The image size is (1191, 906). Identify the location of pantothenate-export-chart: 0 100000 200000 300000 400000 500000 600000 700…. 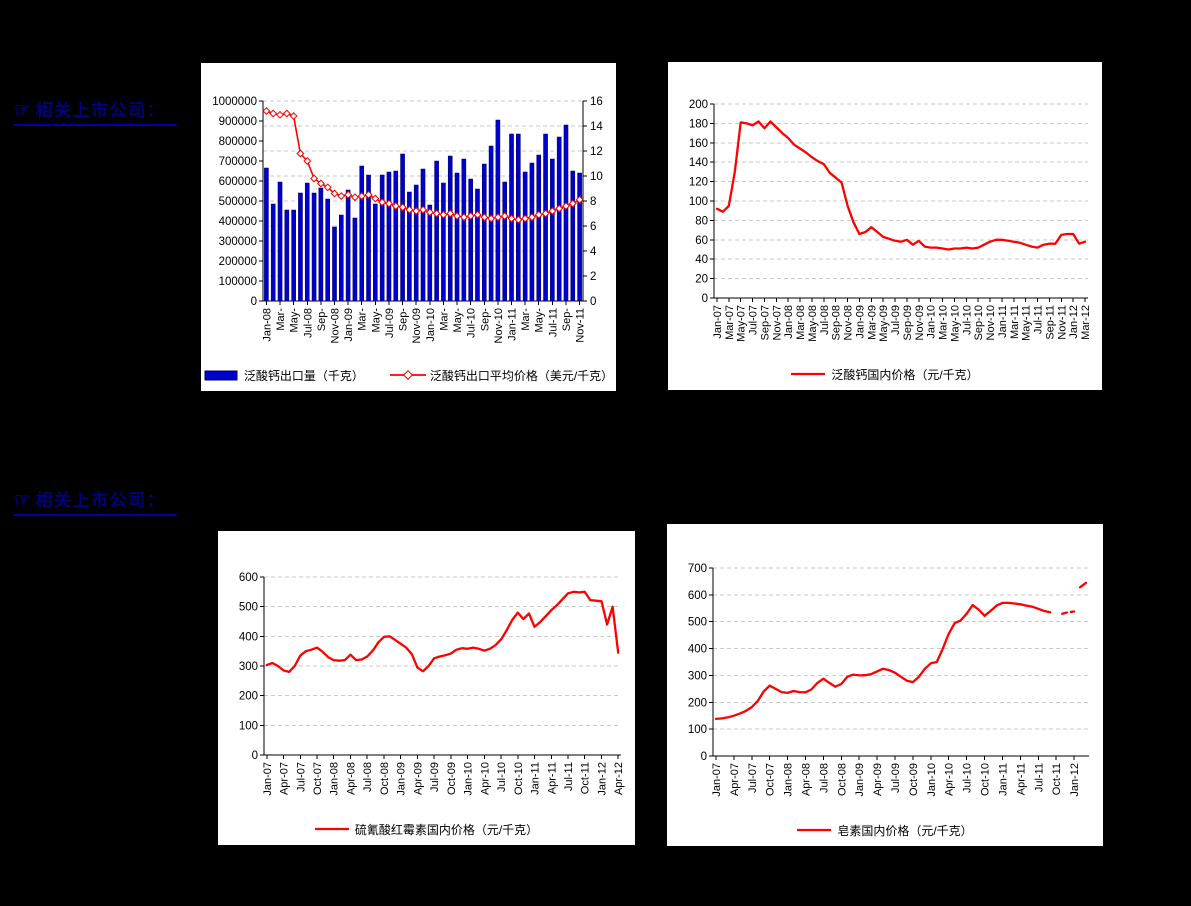
(407, 219).